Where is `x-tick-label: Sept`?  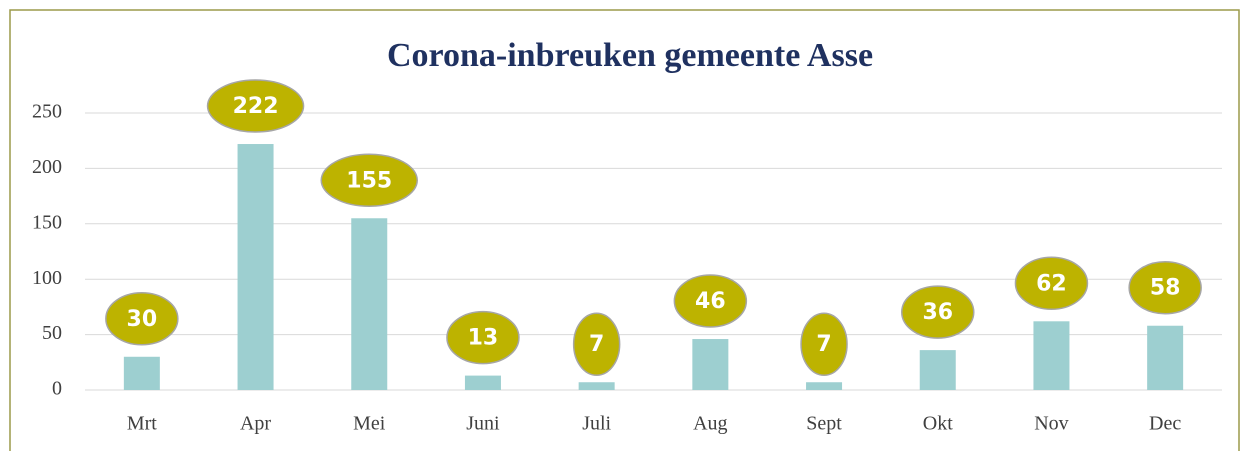 x-tick-label: Sept is located at coordinates (824, 424).